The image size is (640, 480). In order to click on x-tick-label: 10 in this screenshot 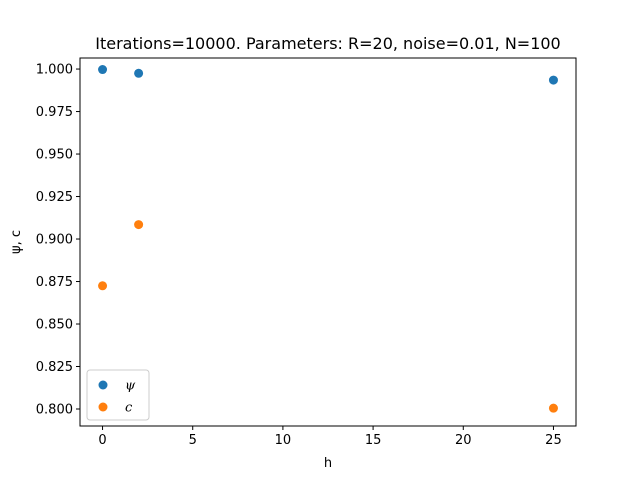, I will do `click(283, 440)`.